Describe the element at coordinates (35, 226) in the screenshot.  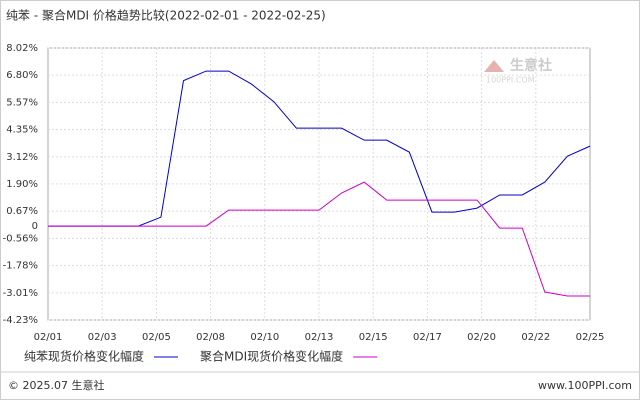
I see `y-tick-label: 0` at that location.